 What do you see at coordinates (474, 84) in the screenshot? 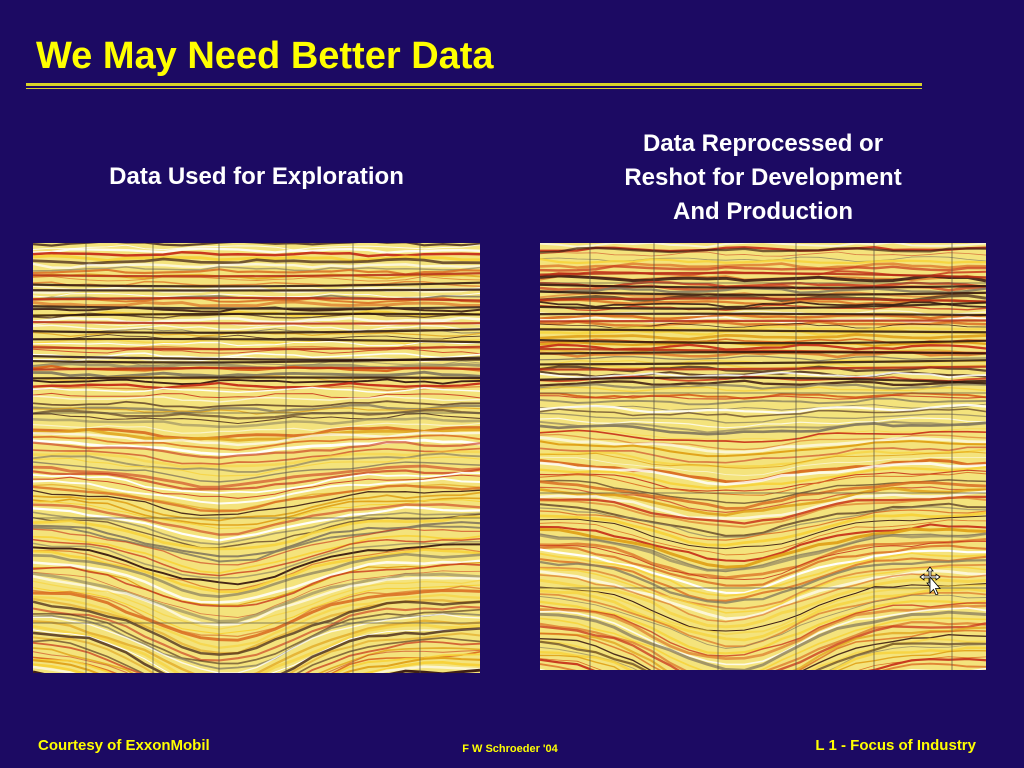
I see `title-underline` at bounding box center [474, 84].